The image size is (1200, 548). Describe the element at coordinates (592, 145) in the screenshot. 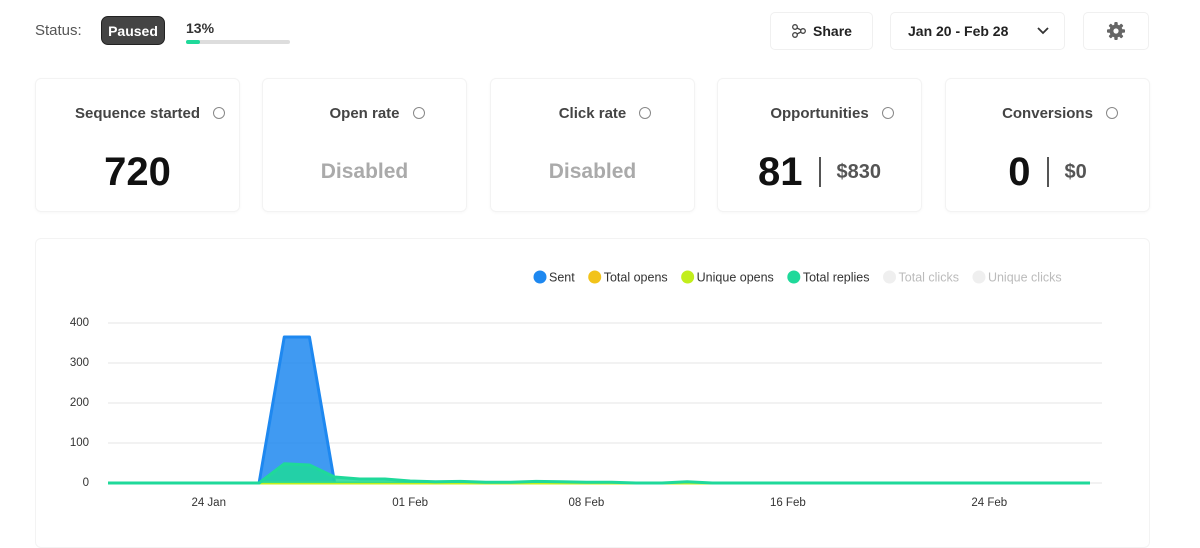

I see `stat-card: Click rate Disabled` at that location.